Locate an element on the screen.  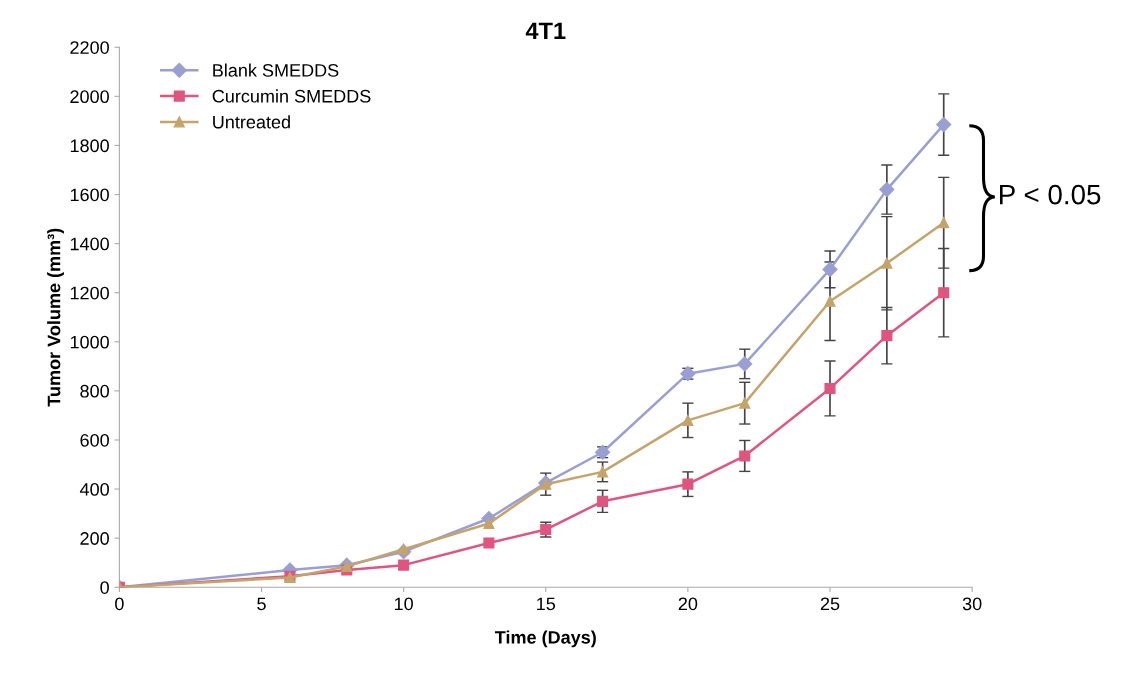
y-tick-label: 400 is located at coordinates (94, 489).